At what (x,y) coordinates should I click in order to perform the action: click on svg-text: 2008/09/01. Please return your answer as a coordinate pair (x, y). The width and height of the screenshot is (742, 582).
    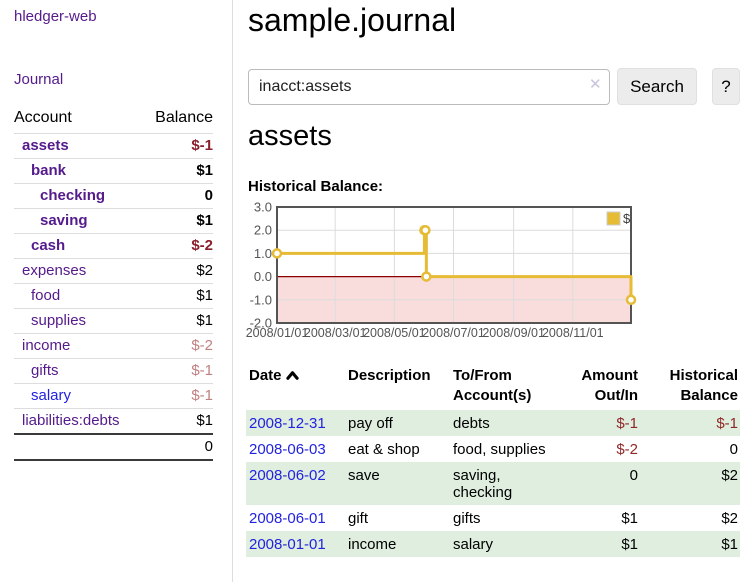
    Looking at the image, I should click on (513, 333).